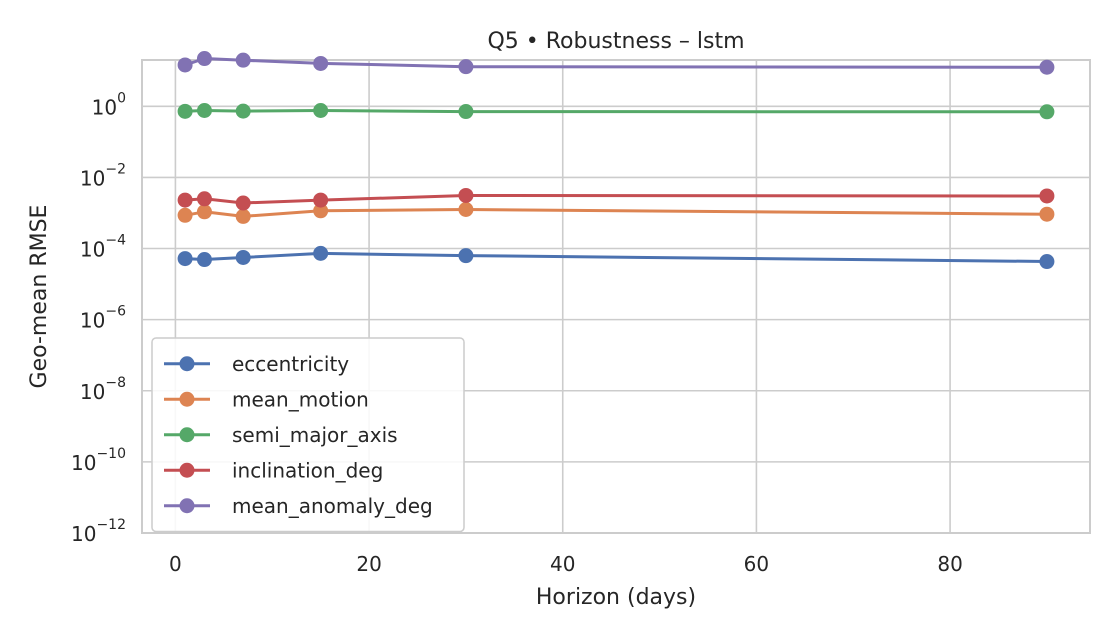 The height and width of the screenshot is (640, 1120). I want to click on y-tick-label: 10⁻⁴, so click(103, 247).